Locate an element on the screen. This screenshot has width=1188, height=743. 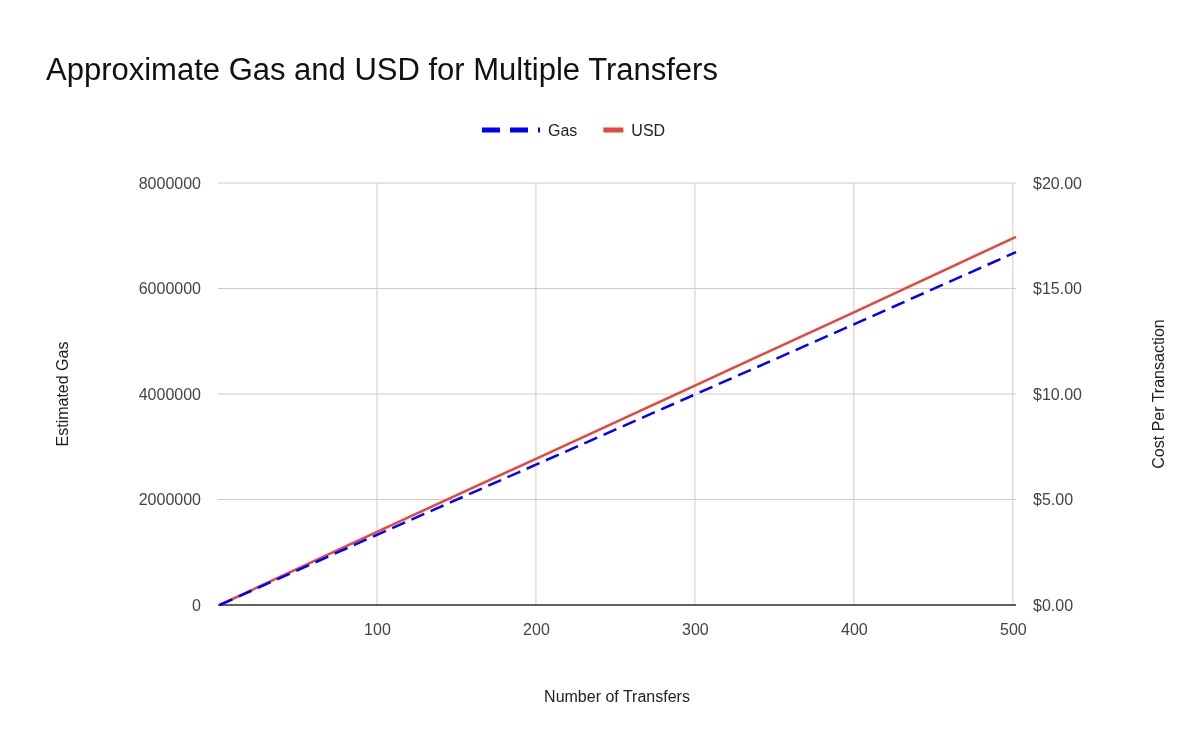
y-axis-title: Estimated Gas is located at coordinates (62, 394).